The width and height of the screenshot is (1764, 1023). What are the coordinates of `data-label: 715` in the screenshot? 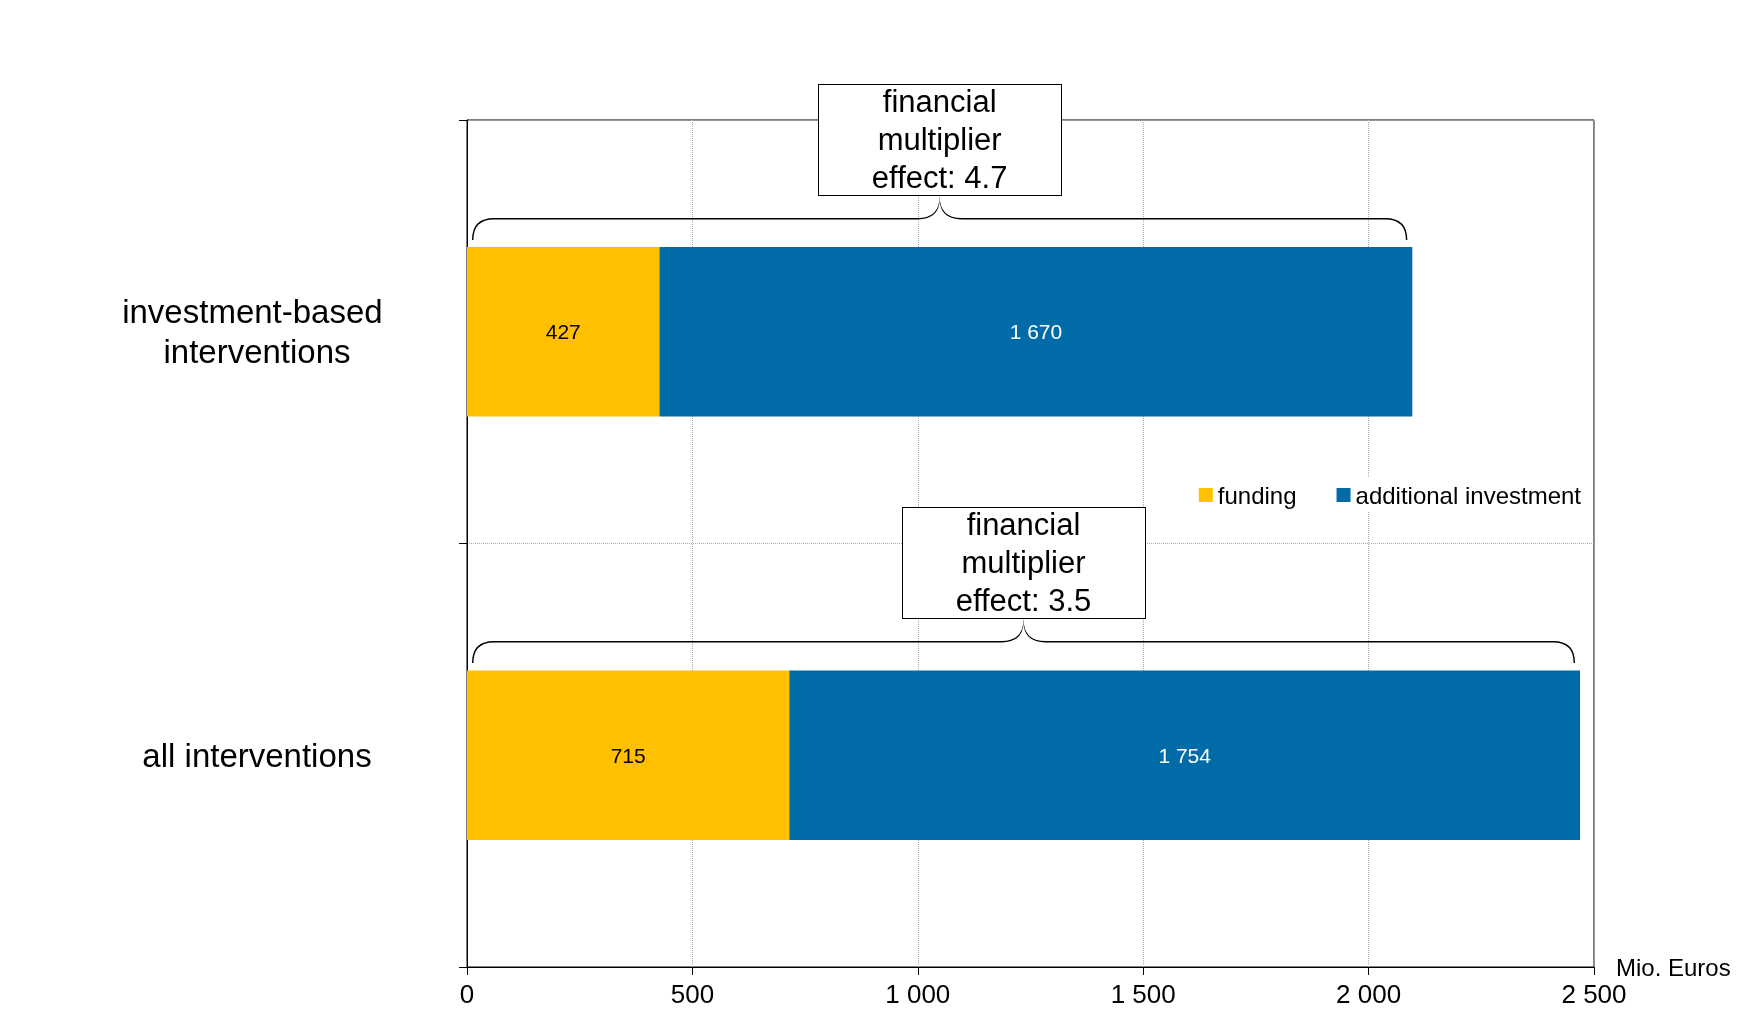 It's located at (628, 755).